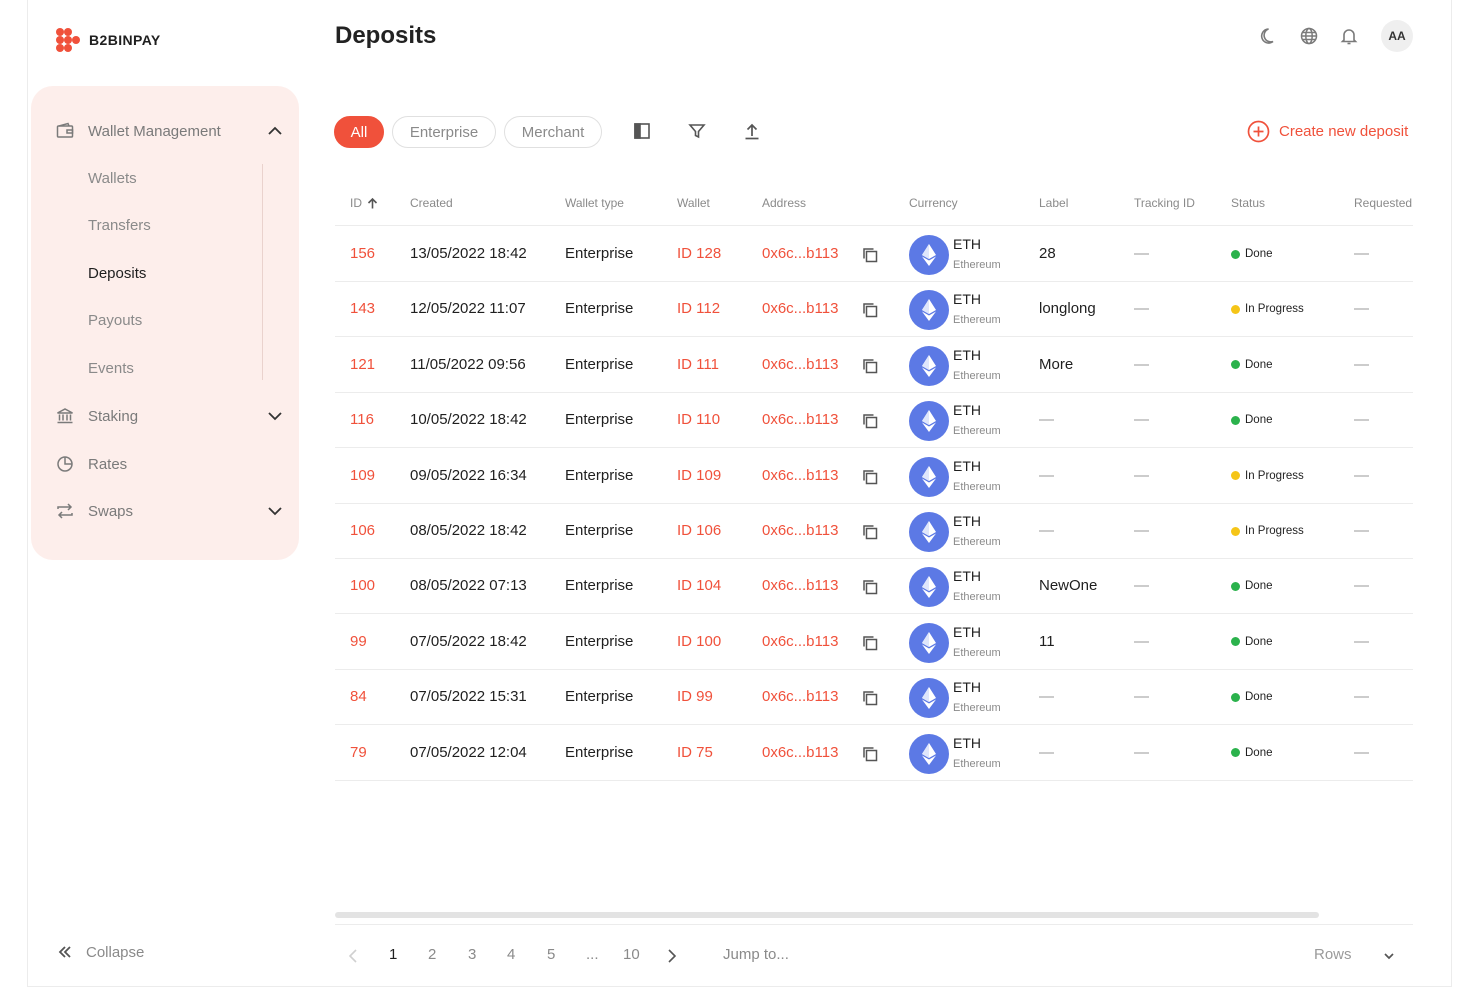 The image size is (1480, 987). What do you see at coordinates (699, 475) in the screenshot?
I see `wallet-link: ID 109` at bounding box center [699, 475].